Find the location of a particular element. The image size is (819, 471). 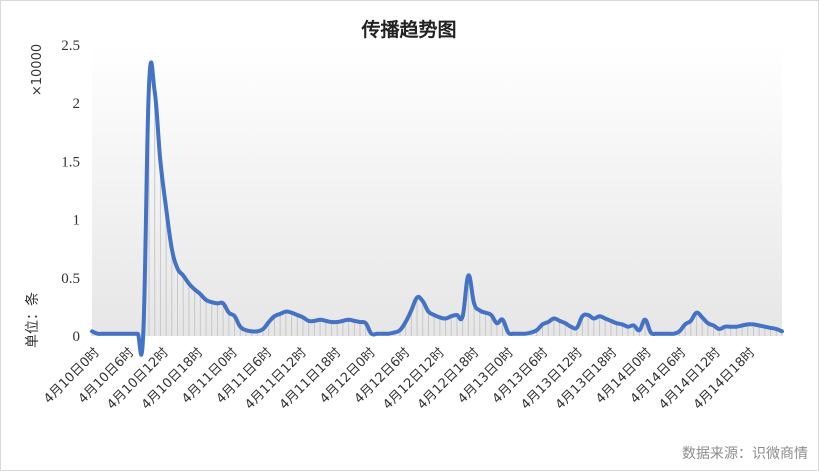

x-tick-label: 4月14日18时 is located at coordinates (724, 378).